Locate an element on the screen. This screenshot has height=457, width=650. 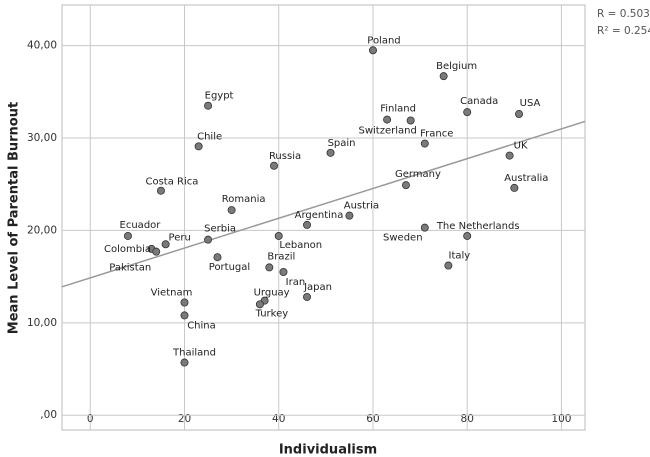
point-label: Thailand is located at coordinates (194, 353).